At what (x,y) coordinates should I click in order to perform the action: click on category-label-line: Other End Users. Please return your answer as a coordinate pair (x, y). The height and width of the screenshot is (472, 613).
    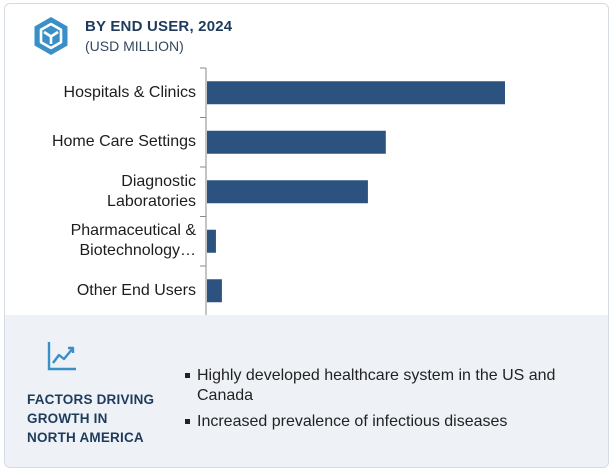
    Looking at the image, I should click on (136, 290).